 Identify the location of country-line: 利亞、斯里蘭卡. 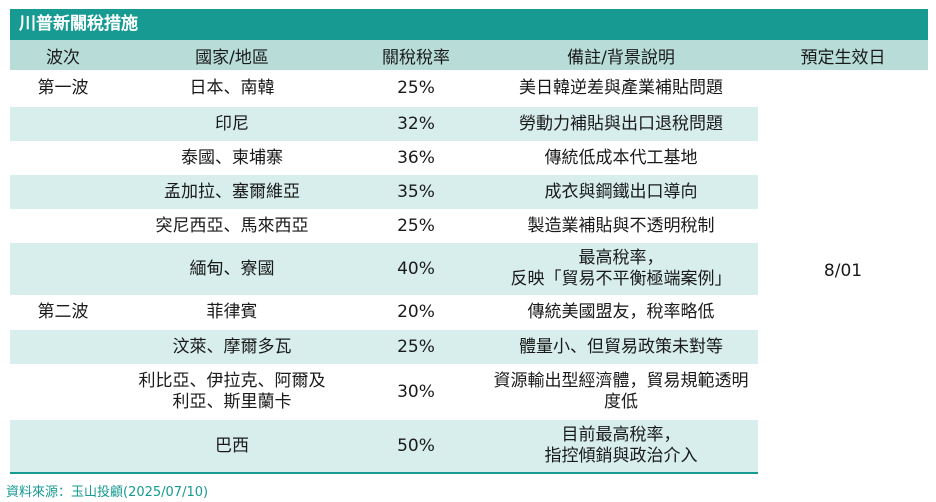
(232, 402).